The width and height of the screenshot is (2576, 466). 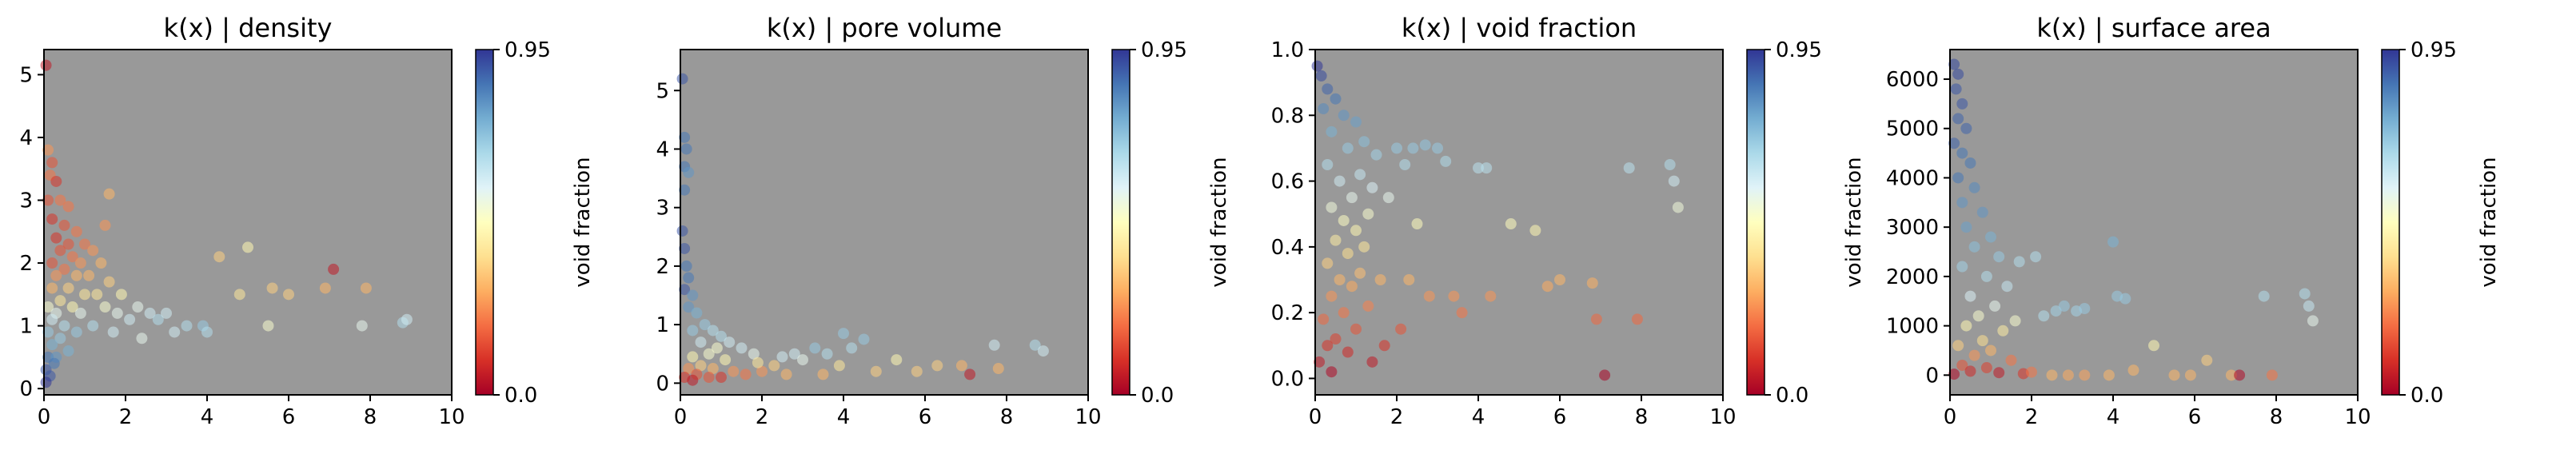 I want to click on chart-title: k(x) | surface area, so click(x=2153, y=28).